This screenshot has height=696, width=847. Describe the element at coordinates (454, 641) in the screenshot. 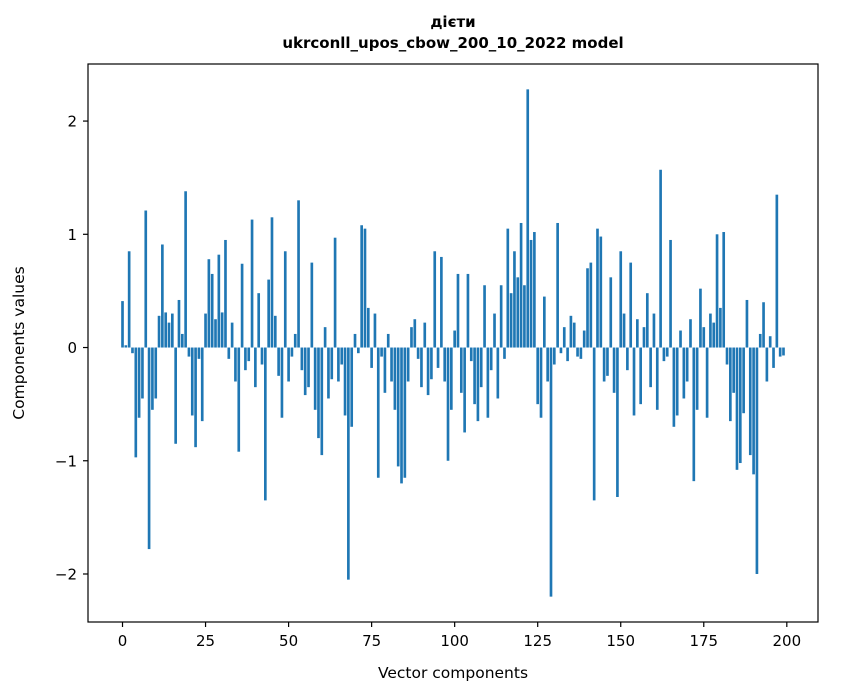

I see `x-tick-label: 100` at that location.